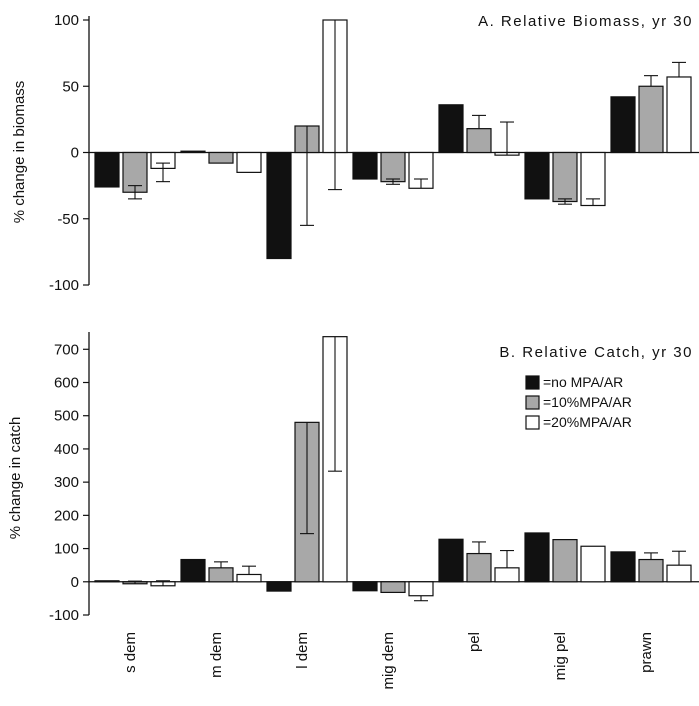 This screenshot has width=699, height=706. I want to click on x-category-label: prawn, so click(646, 652).